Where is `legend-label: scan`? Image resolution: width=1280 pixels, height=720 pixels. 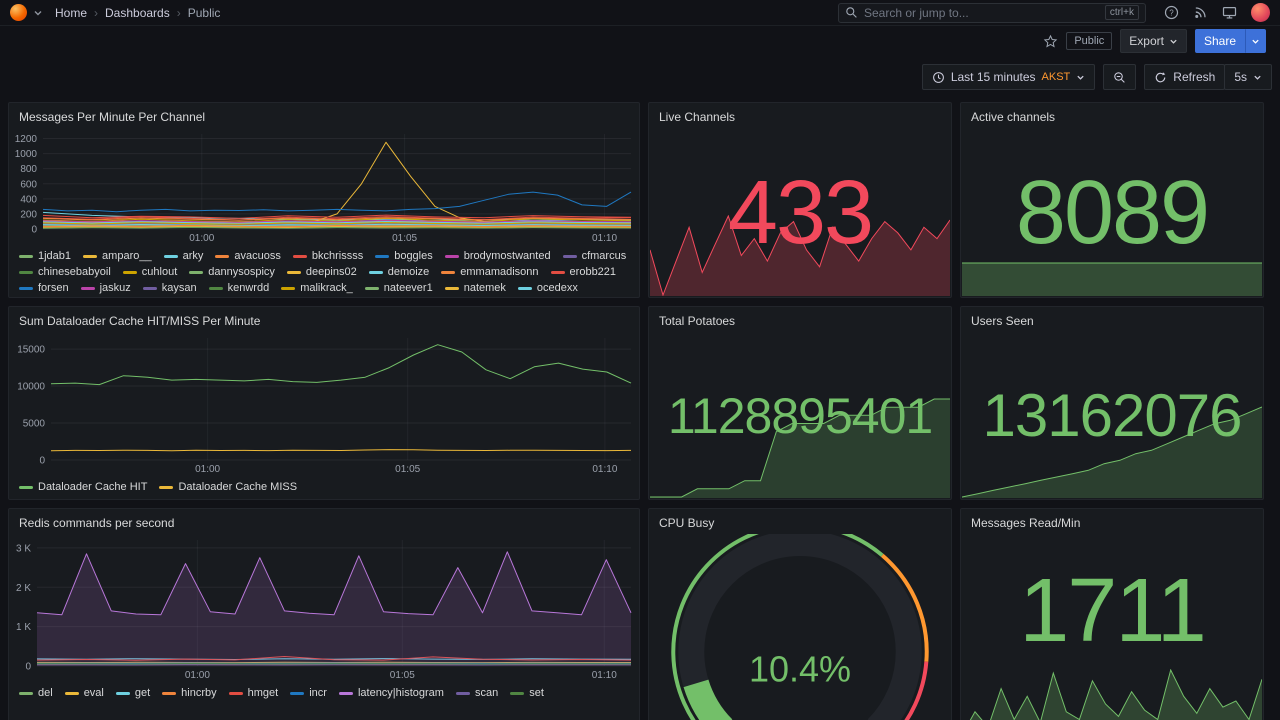
legend-label: scan is located at coordinates (486, 693).